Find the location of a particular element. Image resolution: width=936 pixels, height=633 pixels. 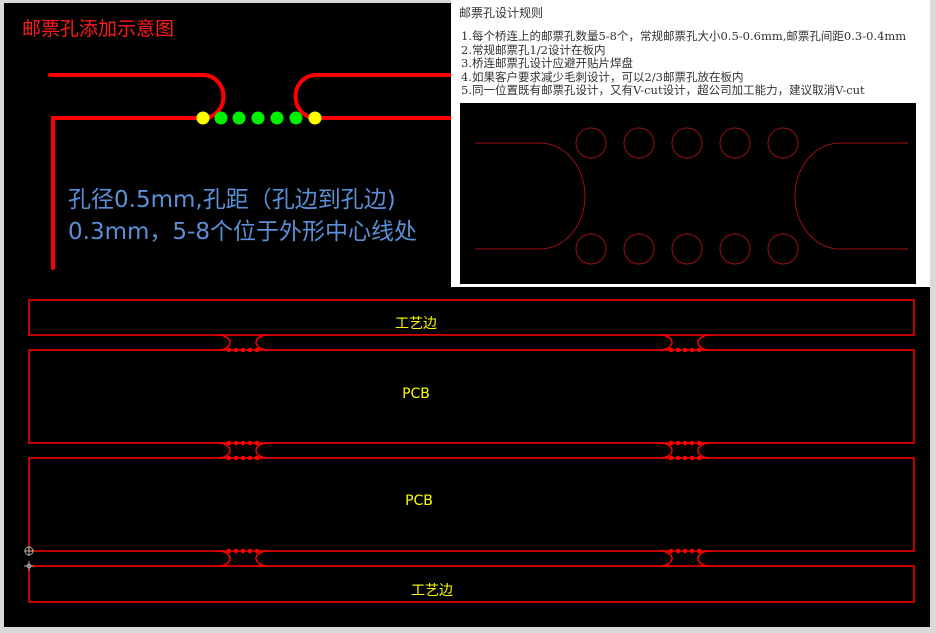

outline-right is located at coordinates (851, 196).